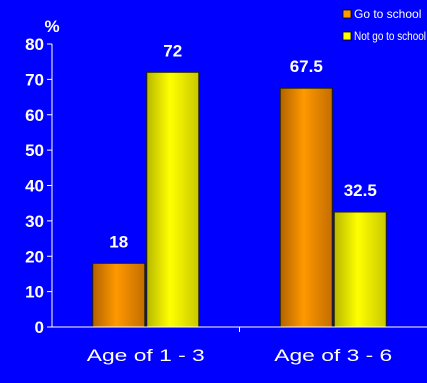 This screenshot has width=427, height=383. Describe the element at coordinates (34, 292) in the screenshot. I see `y-tick-label: 10` at that location.